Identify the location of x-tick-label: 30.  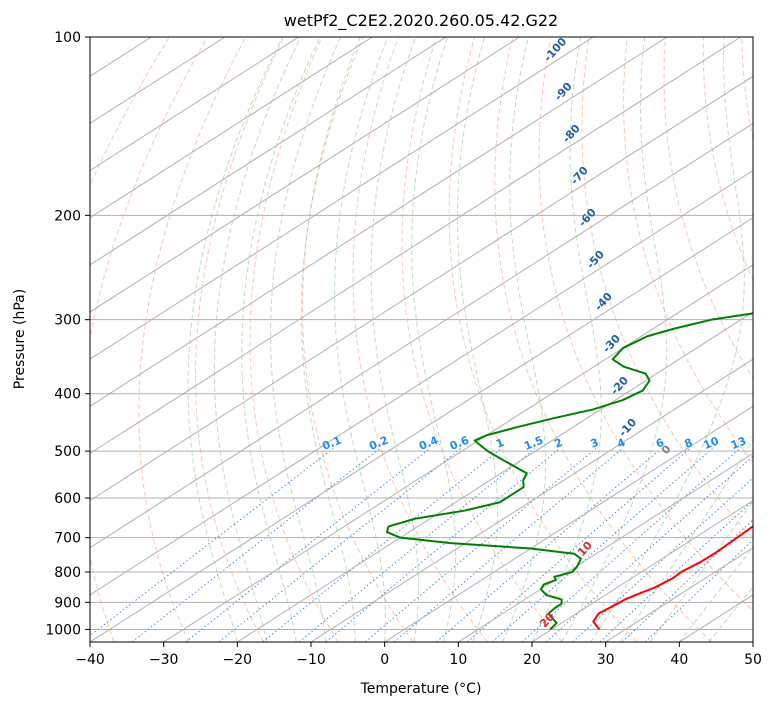
(606, 660).